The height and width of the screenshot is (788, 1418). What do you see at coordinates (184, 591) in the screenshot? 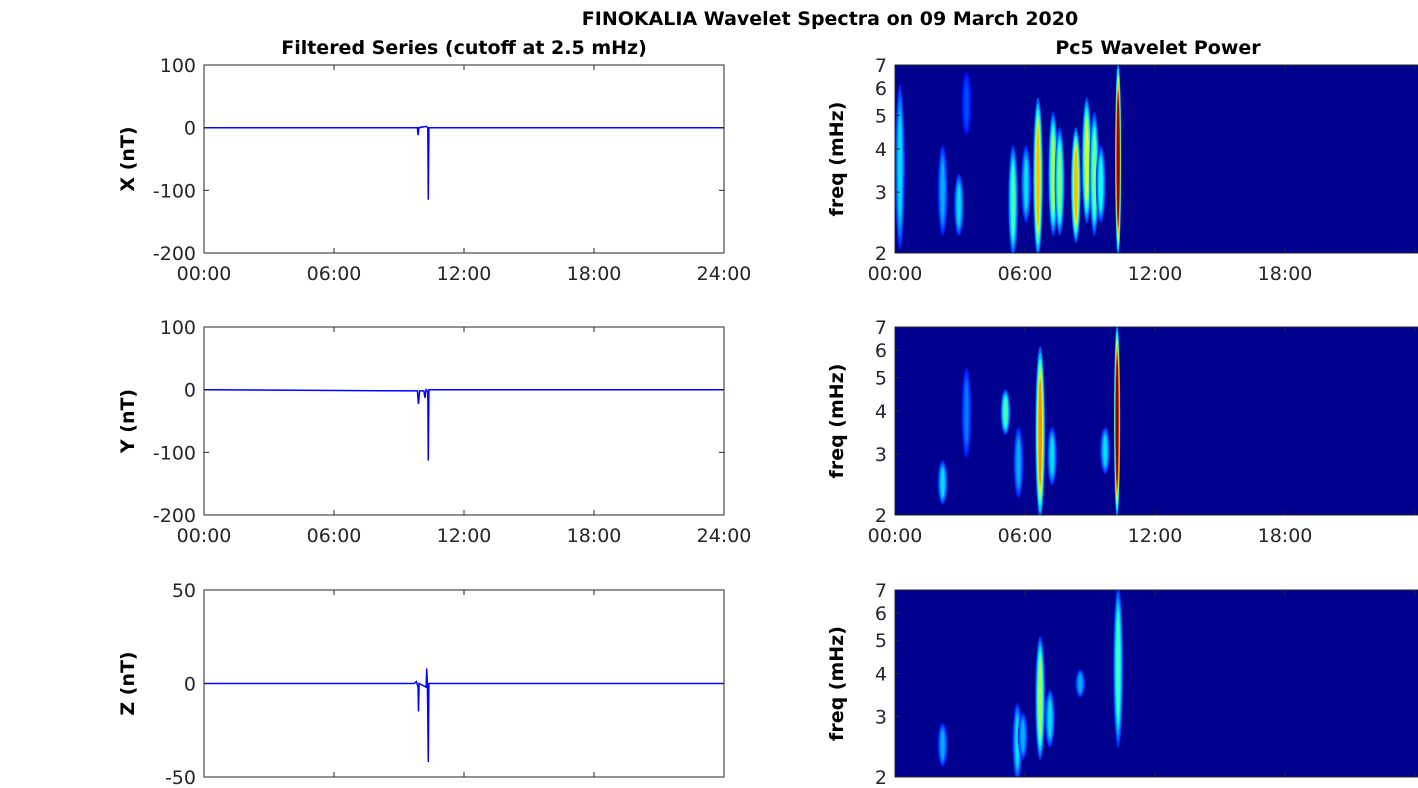
I see `y-tick-label: 50` at bounding box center [184, 591].